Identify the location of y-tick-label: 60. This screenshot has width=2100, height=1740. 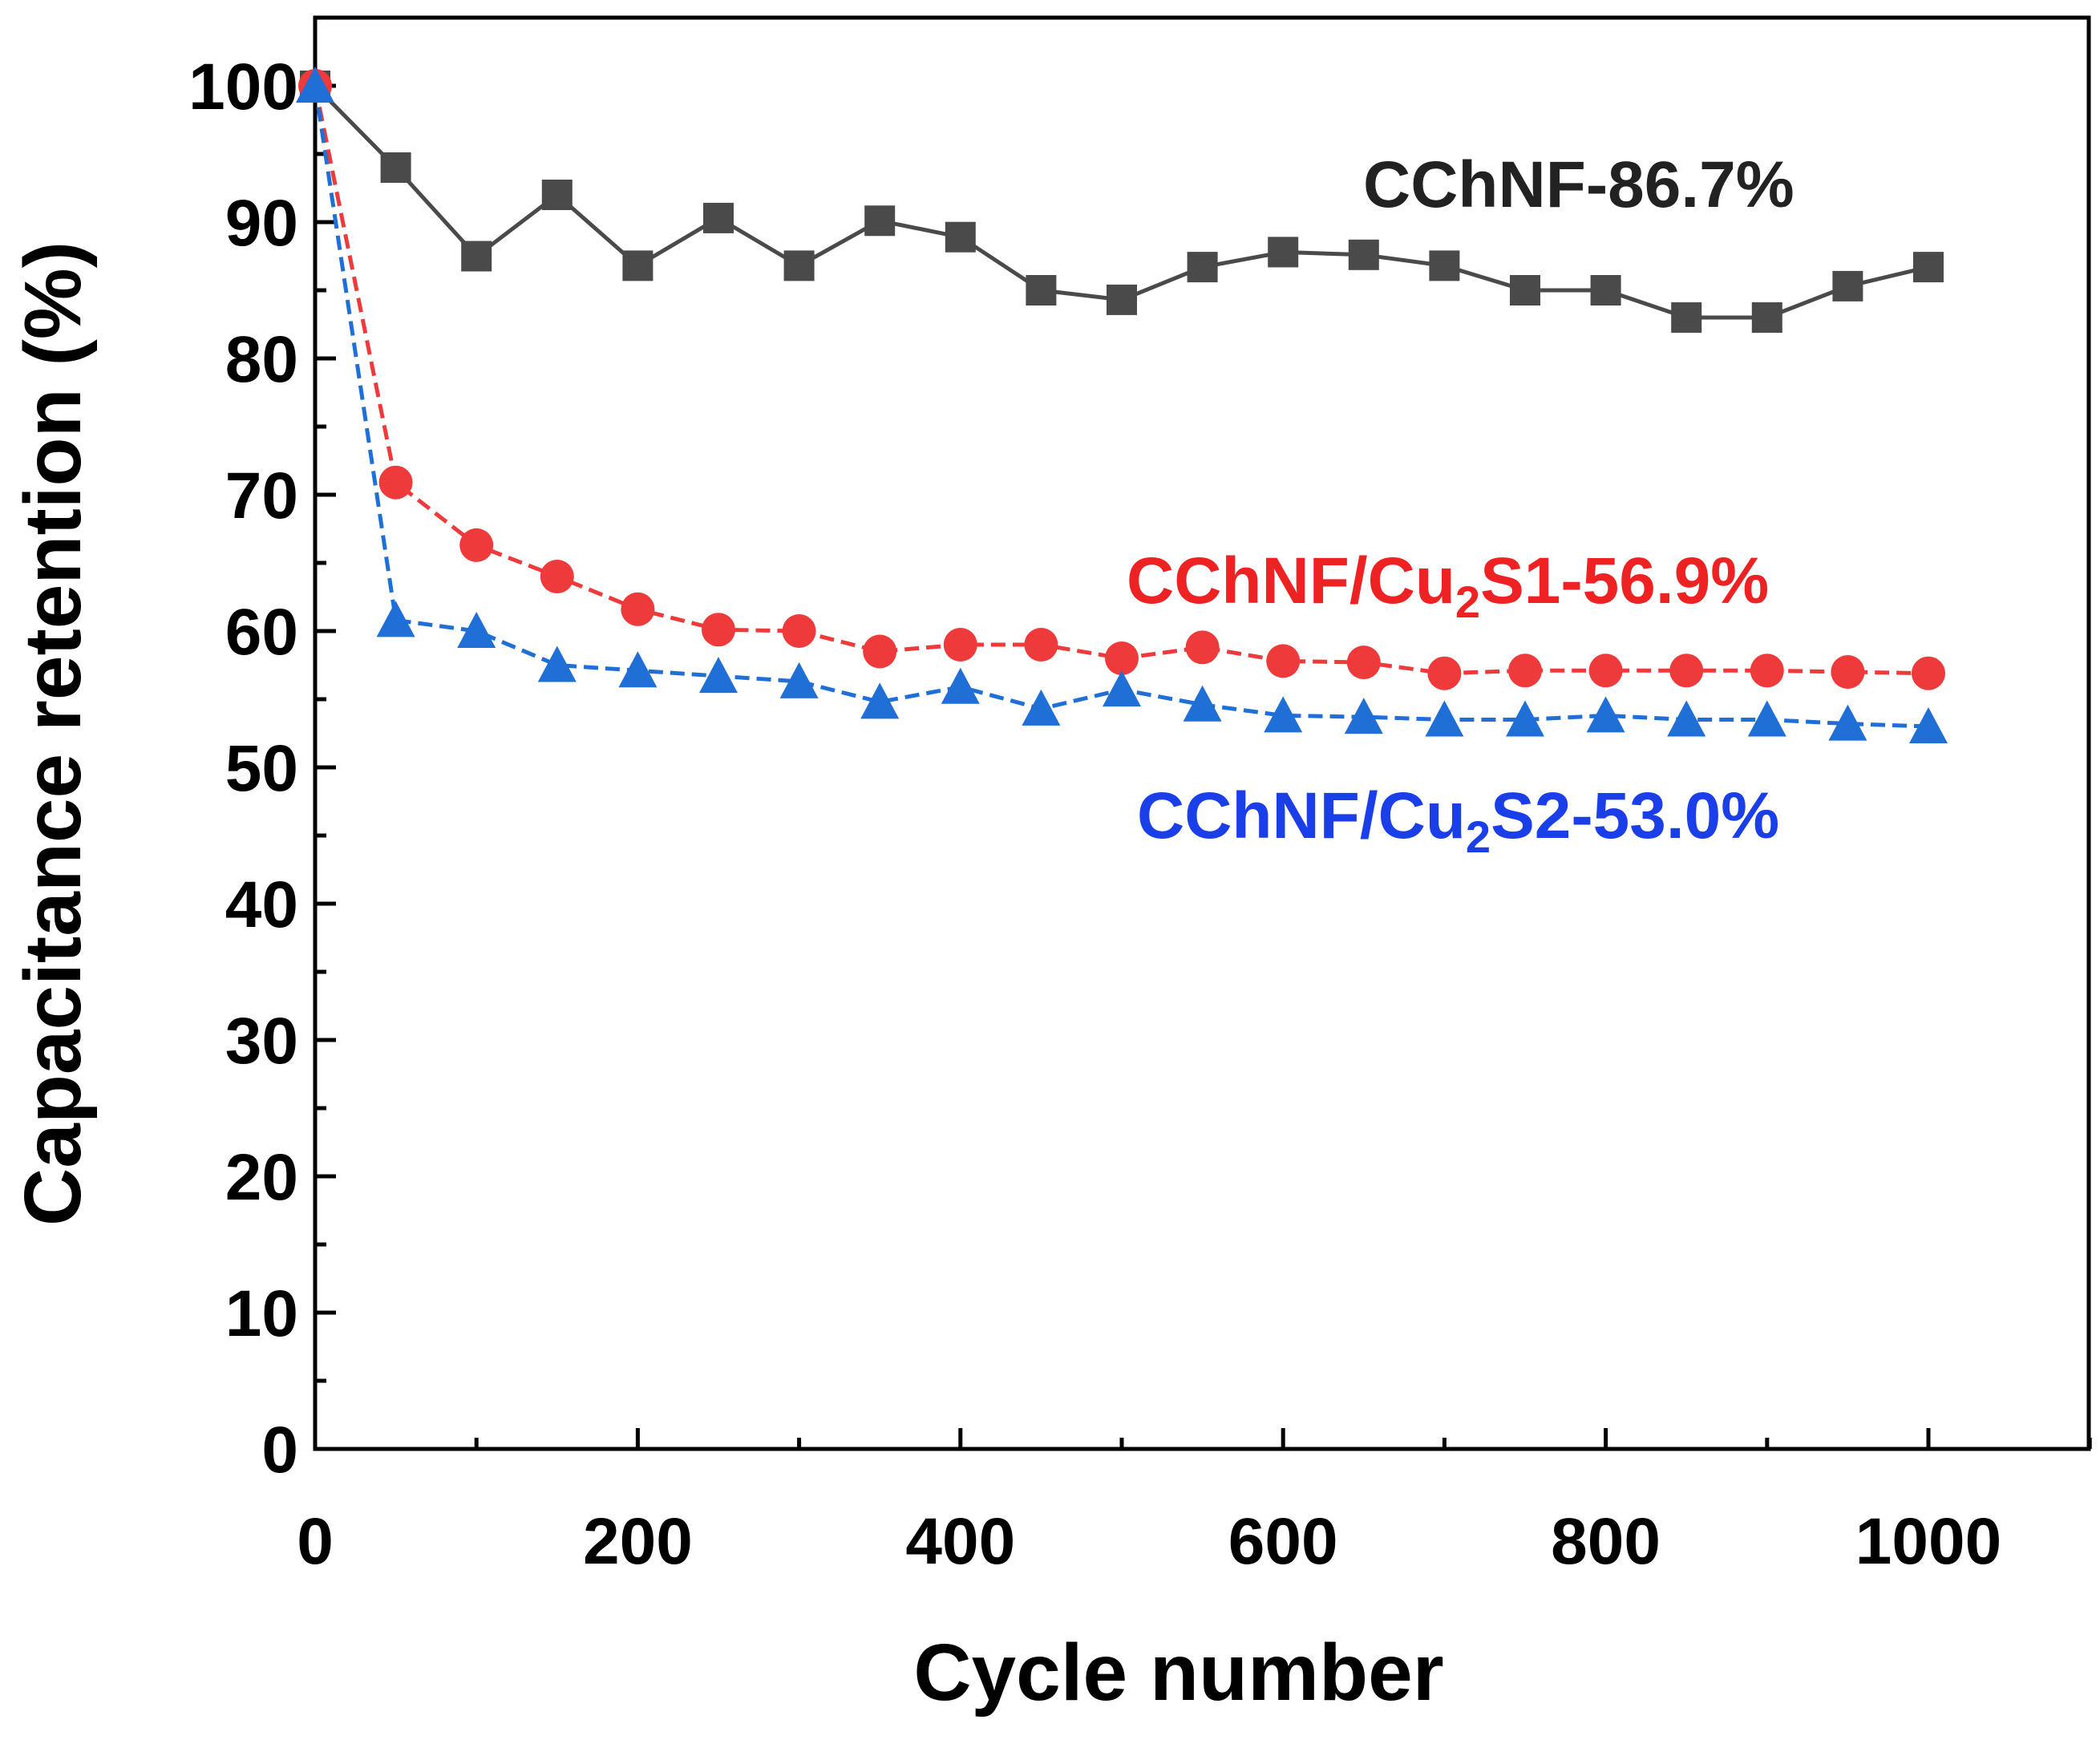
(261, 632).